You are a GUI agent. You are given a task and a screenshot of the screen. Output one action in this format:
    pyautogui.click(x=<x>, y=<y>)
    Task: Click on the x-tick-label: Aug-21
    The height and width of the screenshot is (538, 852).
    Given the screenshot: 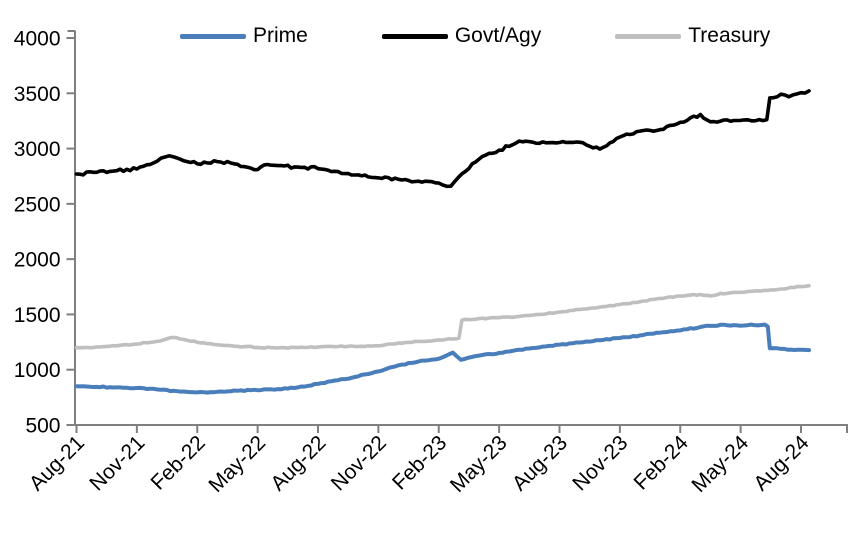 What is the action you would take?
    pyautogui.click(x=57, y=463)
    